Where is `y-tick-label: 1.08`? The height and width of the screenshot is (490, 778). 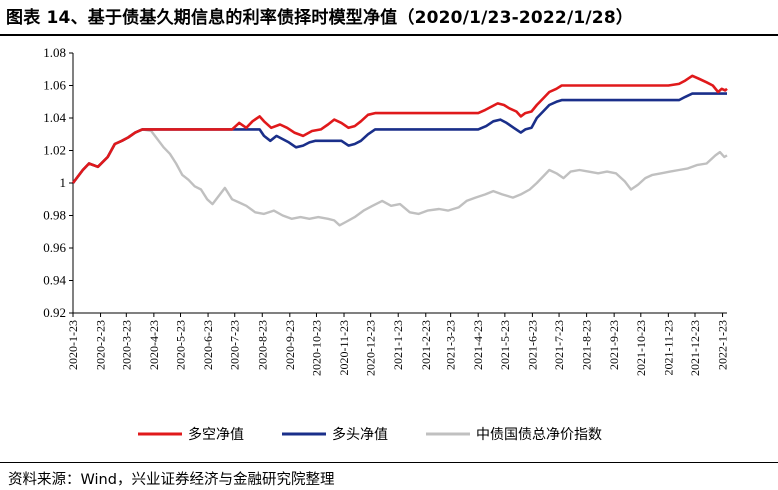
y-tick-label: 1.08 is located at coordinates (54, 52).